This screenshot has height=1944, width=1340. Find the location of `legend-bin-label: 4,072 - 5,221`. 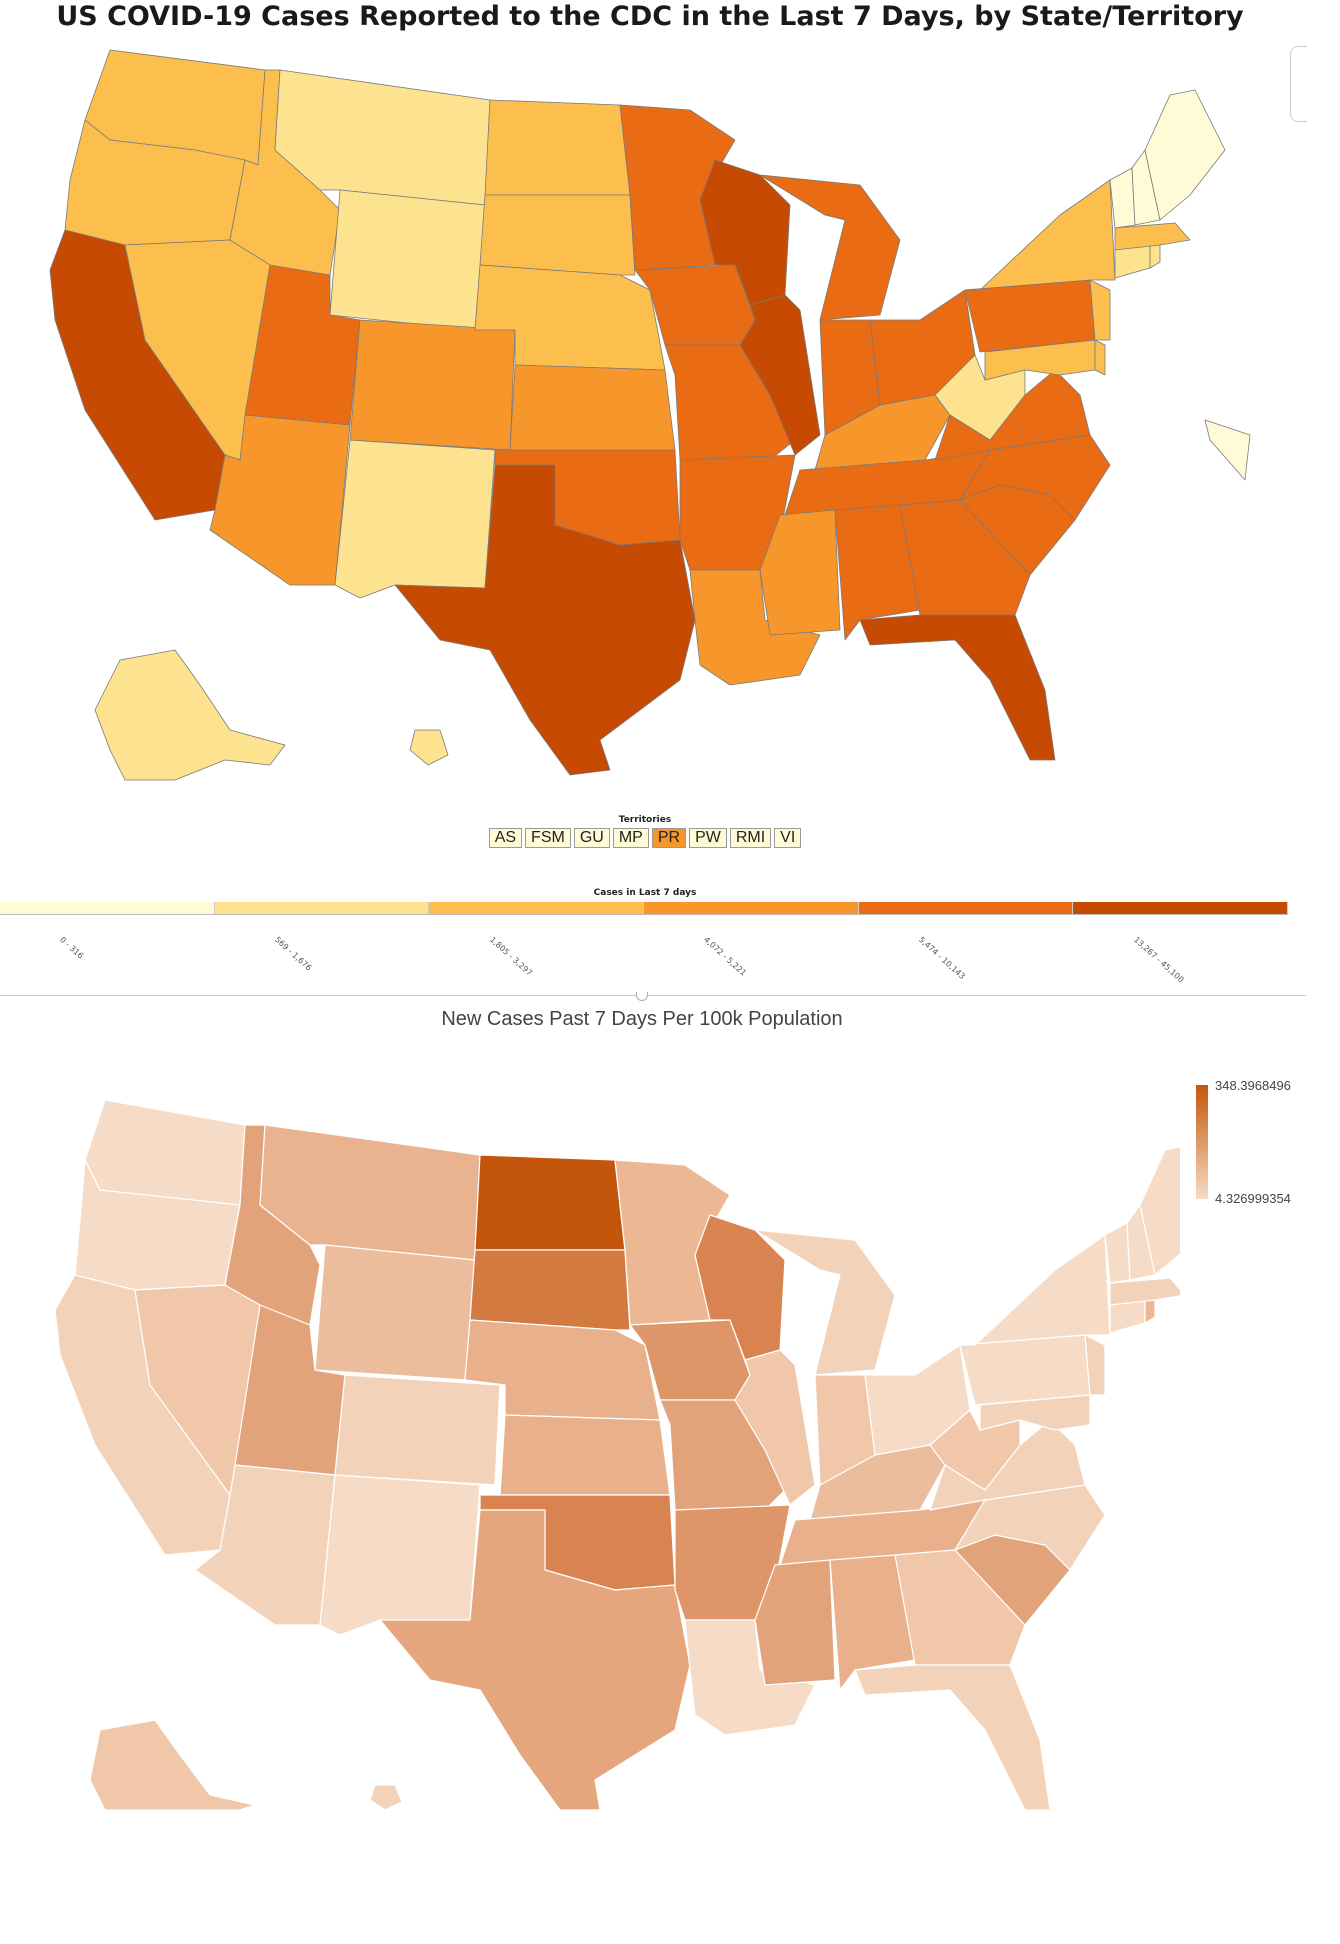

legend-bin-label: 4,072 - 5,221 is located at coordinates (725, 956).